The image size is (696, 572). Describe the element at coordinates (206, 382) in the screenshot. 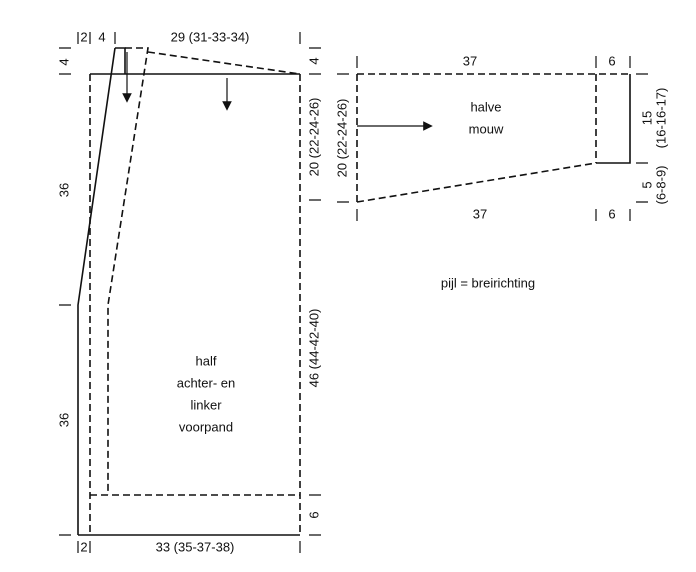

I see `label: achter- en` at that location.